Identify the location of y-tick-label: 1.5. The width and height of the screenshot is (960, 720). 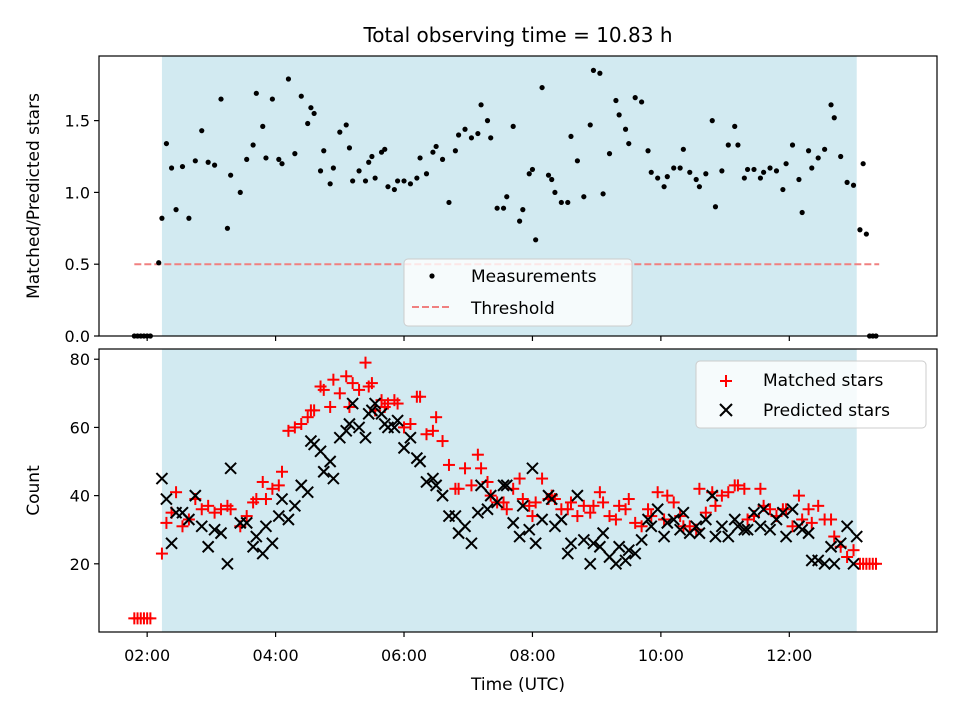
(77, 121).